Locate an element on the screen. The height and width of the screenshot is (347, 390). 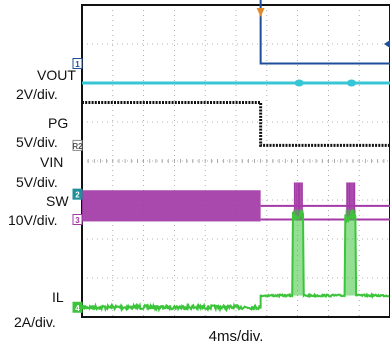
il-scale-label: 2A/div. is located at coordinates (35, 322).